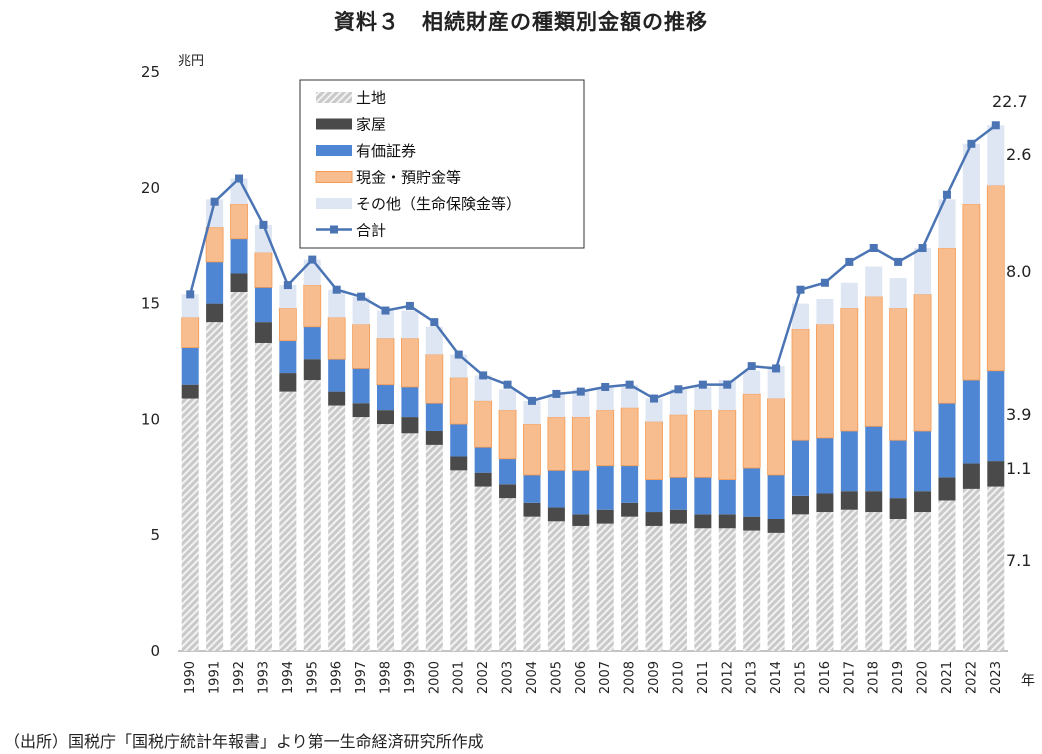 This screenshot has width=1042, height=754. I want to click on x-tick-label: 2001, so click(459, 677).